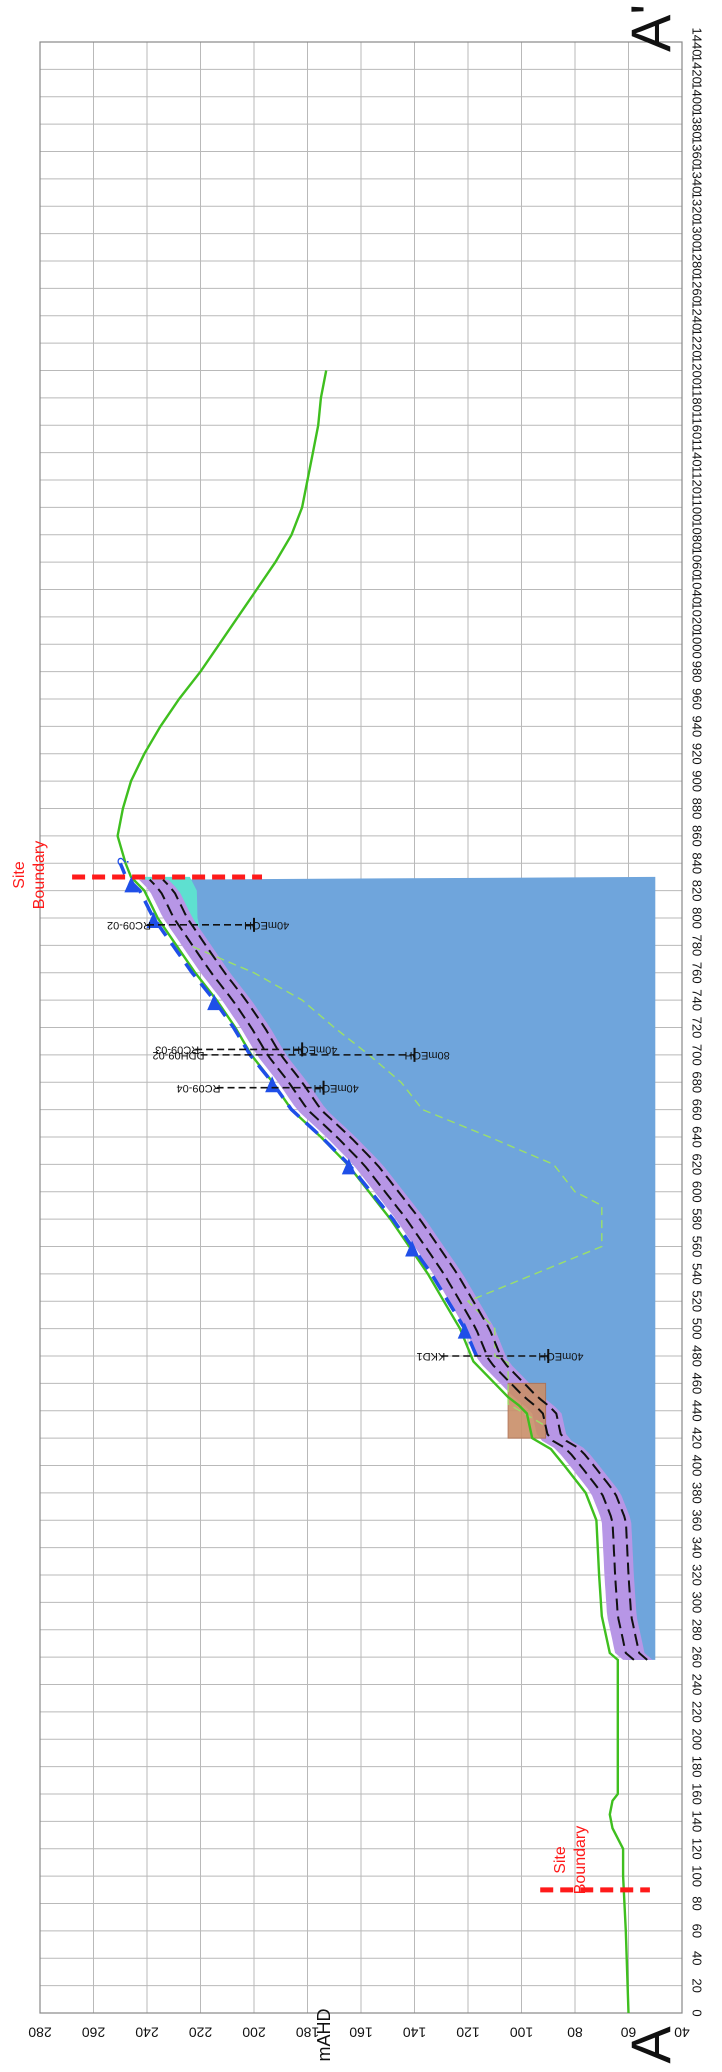 The height and width of the screenshot is (2072, 722). Describe the element at coordinates (431, 1356) in the screenshot. I see `drillhole-name: KKD1` at that location.